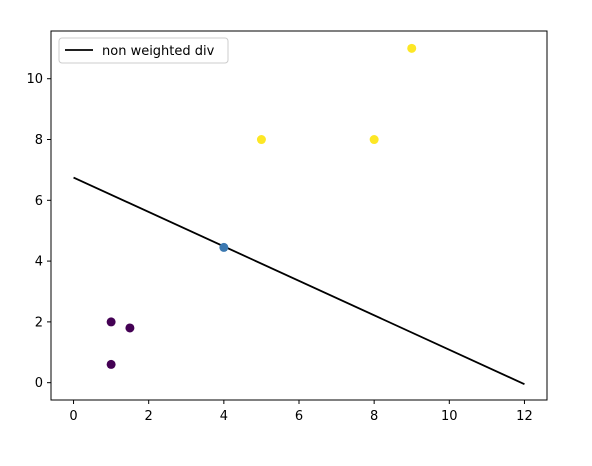 The width and height of the screenshot is (592, 466). What do you see at coordinates (73, 416) in the screenshot?
I see `x-tick-label: 0` at bounding box center [73, 416].